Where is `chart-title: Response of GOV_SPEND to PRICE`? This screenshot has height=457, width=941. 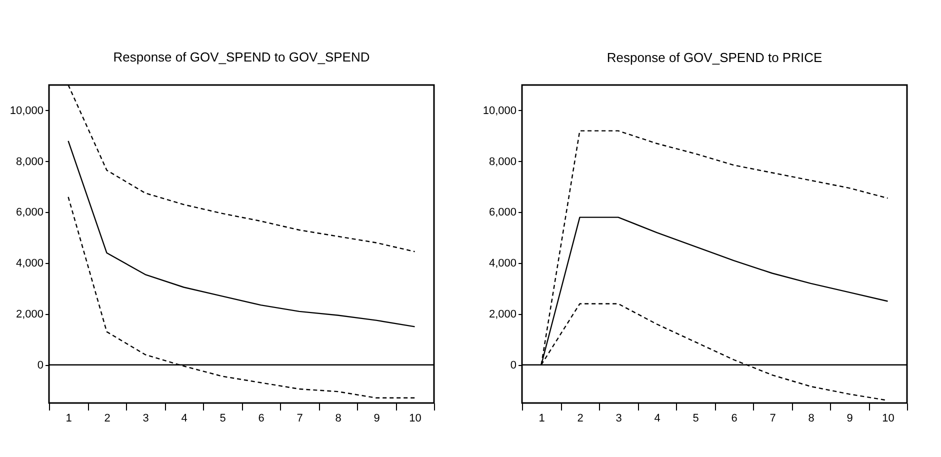 chart-title: Response of GOV_SPEND to PRICE is located at coordinates (714, 57).